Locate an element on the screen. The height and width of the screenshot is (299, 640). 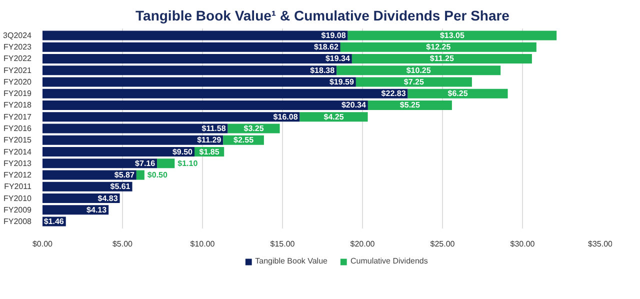
data-label: $4.13 is located at coordinates (97, 209).